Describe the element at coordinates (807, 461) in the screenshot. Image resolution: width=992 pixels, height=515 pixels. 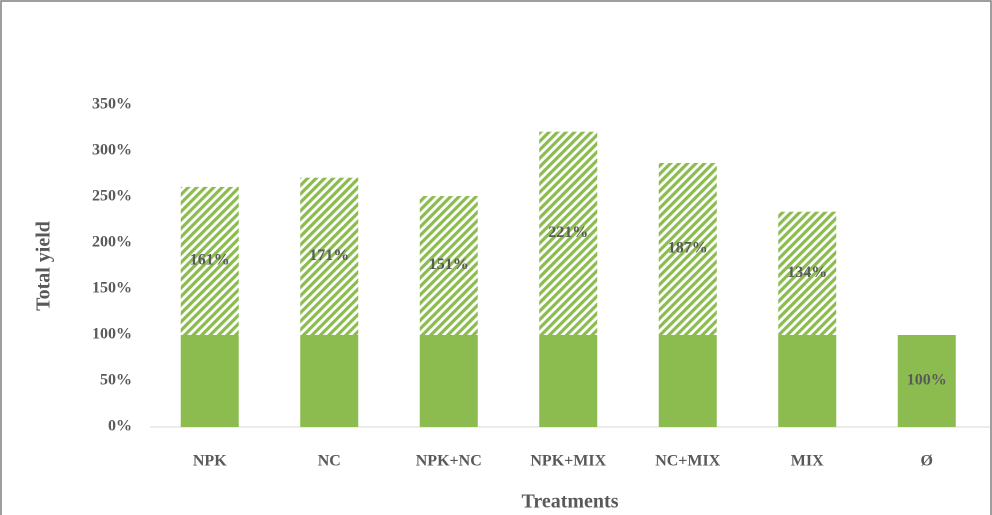
I see `x-tick-label: MIX` at that location.